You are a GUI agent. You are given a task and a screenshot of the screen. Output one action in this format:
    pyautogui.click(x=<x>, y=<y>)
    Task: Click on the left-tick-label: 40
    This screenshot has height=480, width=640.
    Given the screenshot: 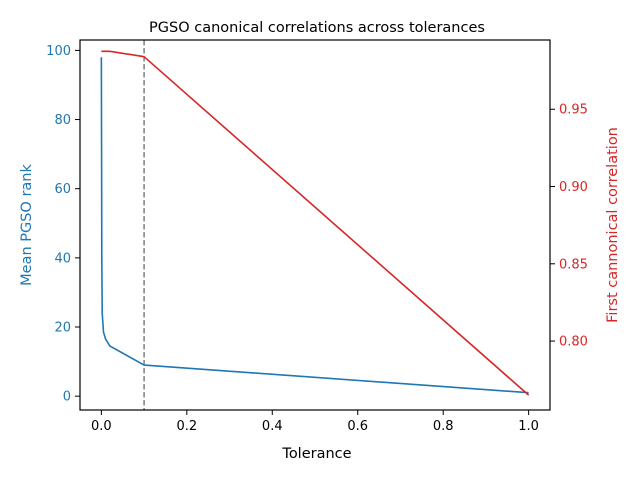 What is the action you would take?
    pyautogui.click(x=62, y=258)
    